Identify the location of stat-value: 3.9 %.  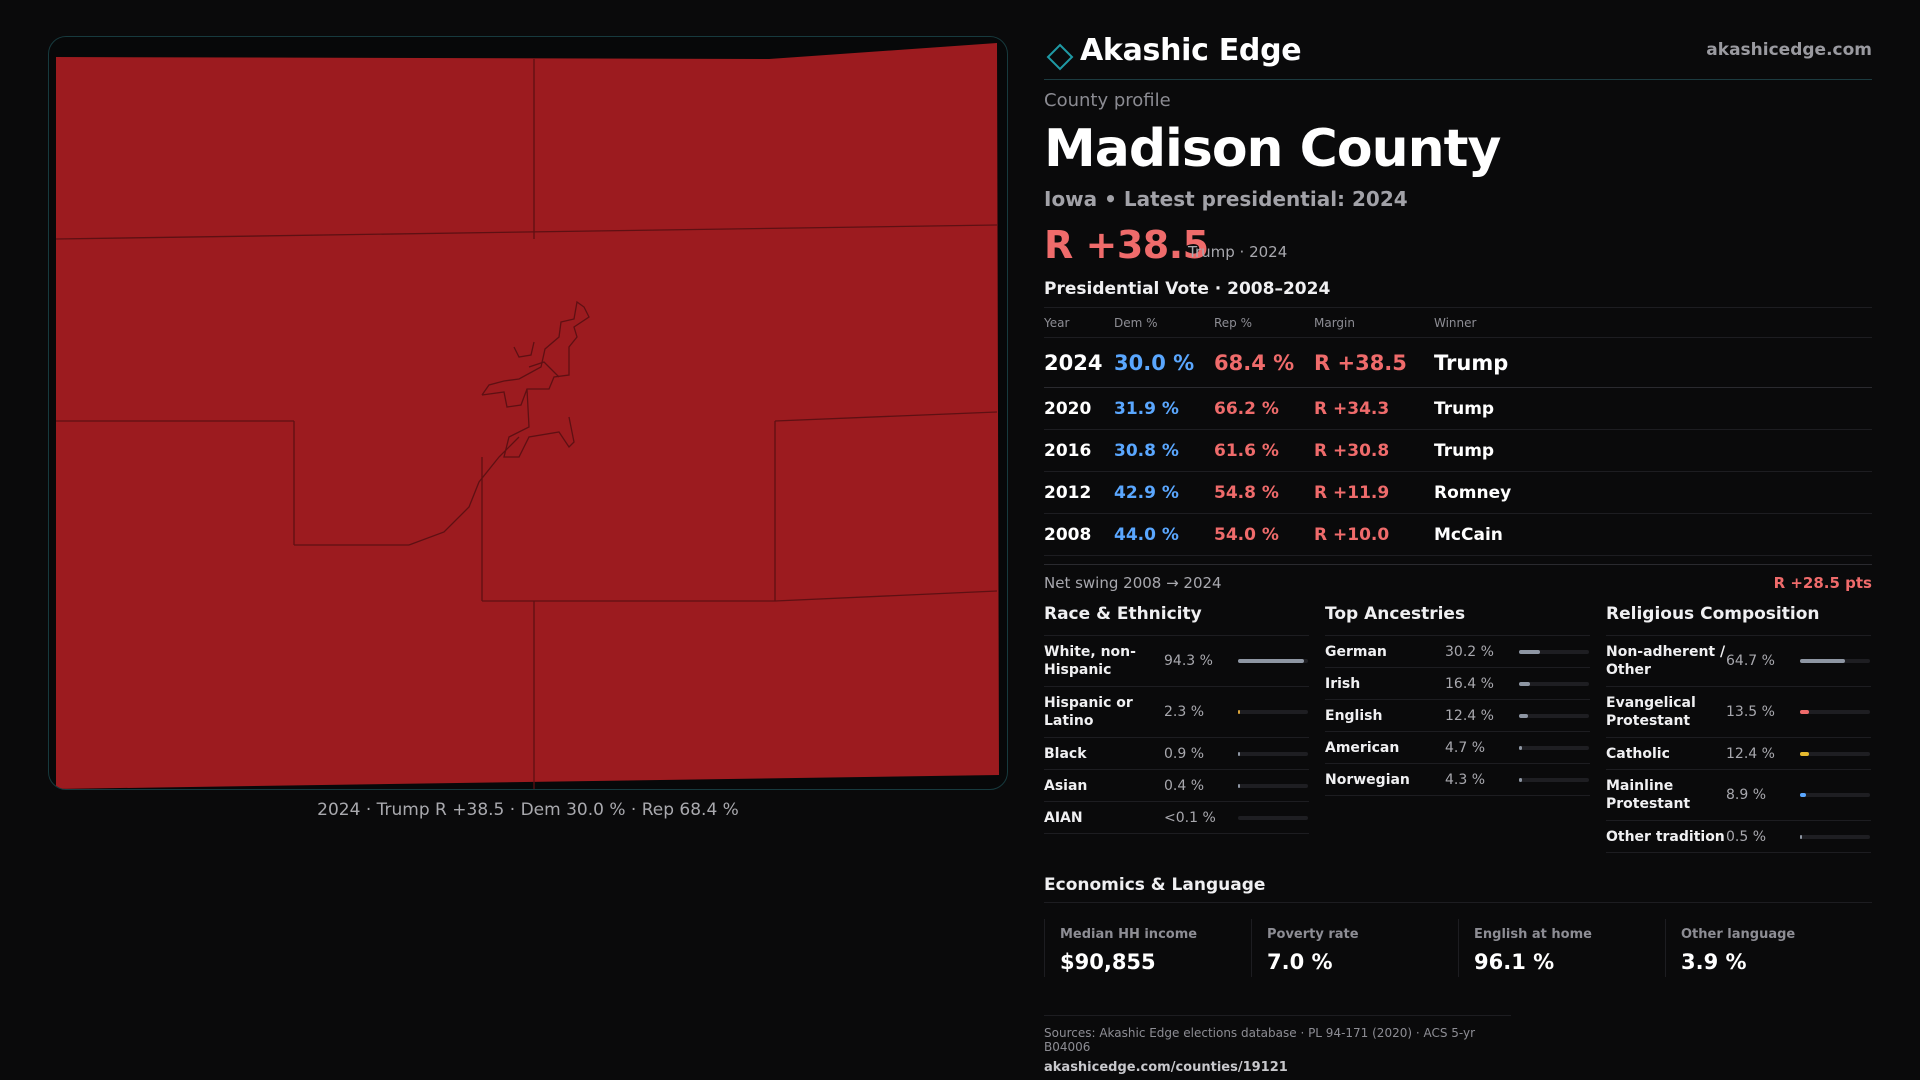
(1714, 962).